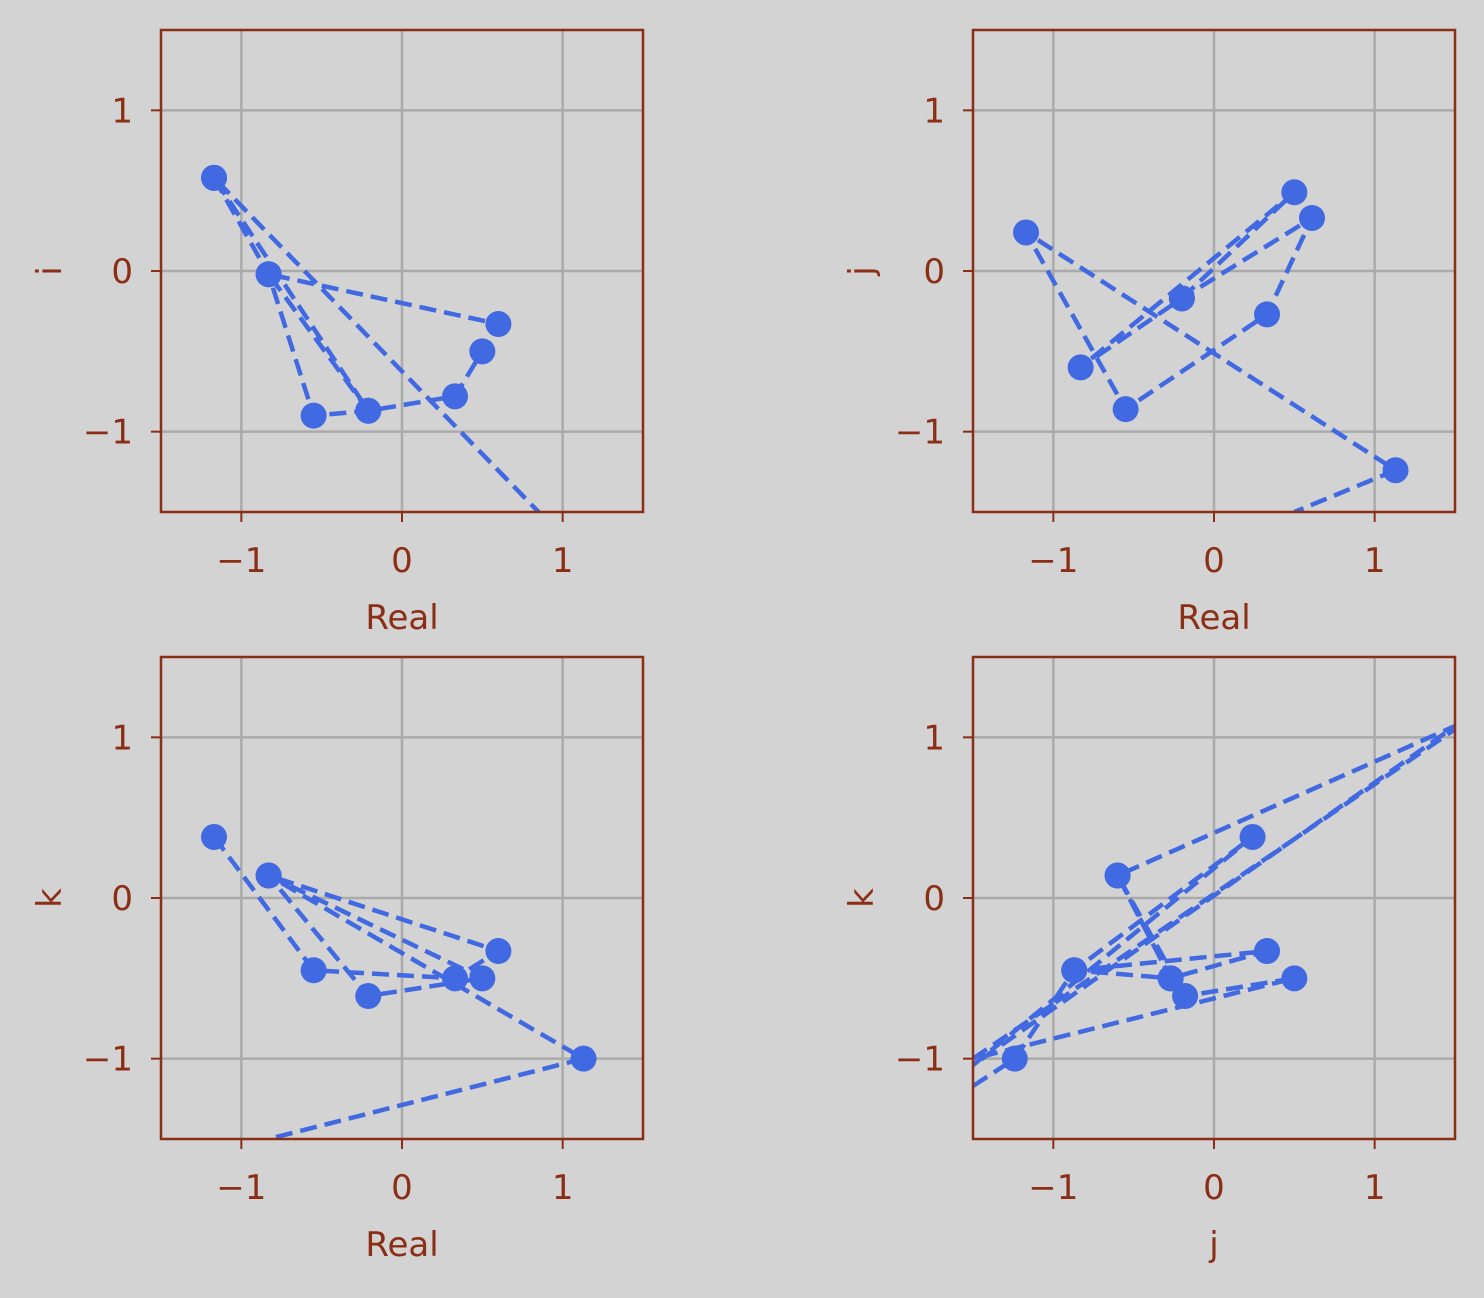 The width and height of the screenshot is (1484, 1298). What do you see at coordinates (50, 270) in the screenshot?
I see `y-axis-label: i` at bounding box center [50, 270].